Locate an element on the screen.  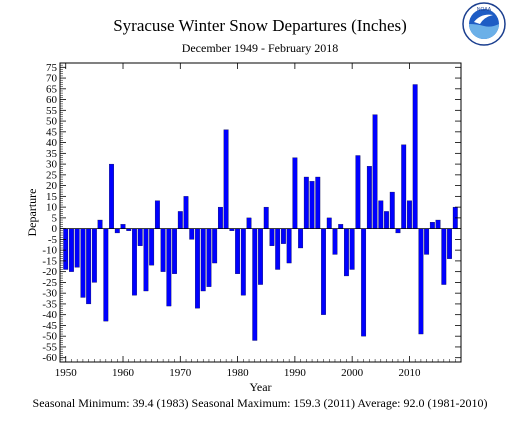
bar-1982 is located at coordinates (249, 223).